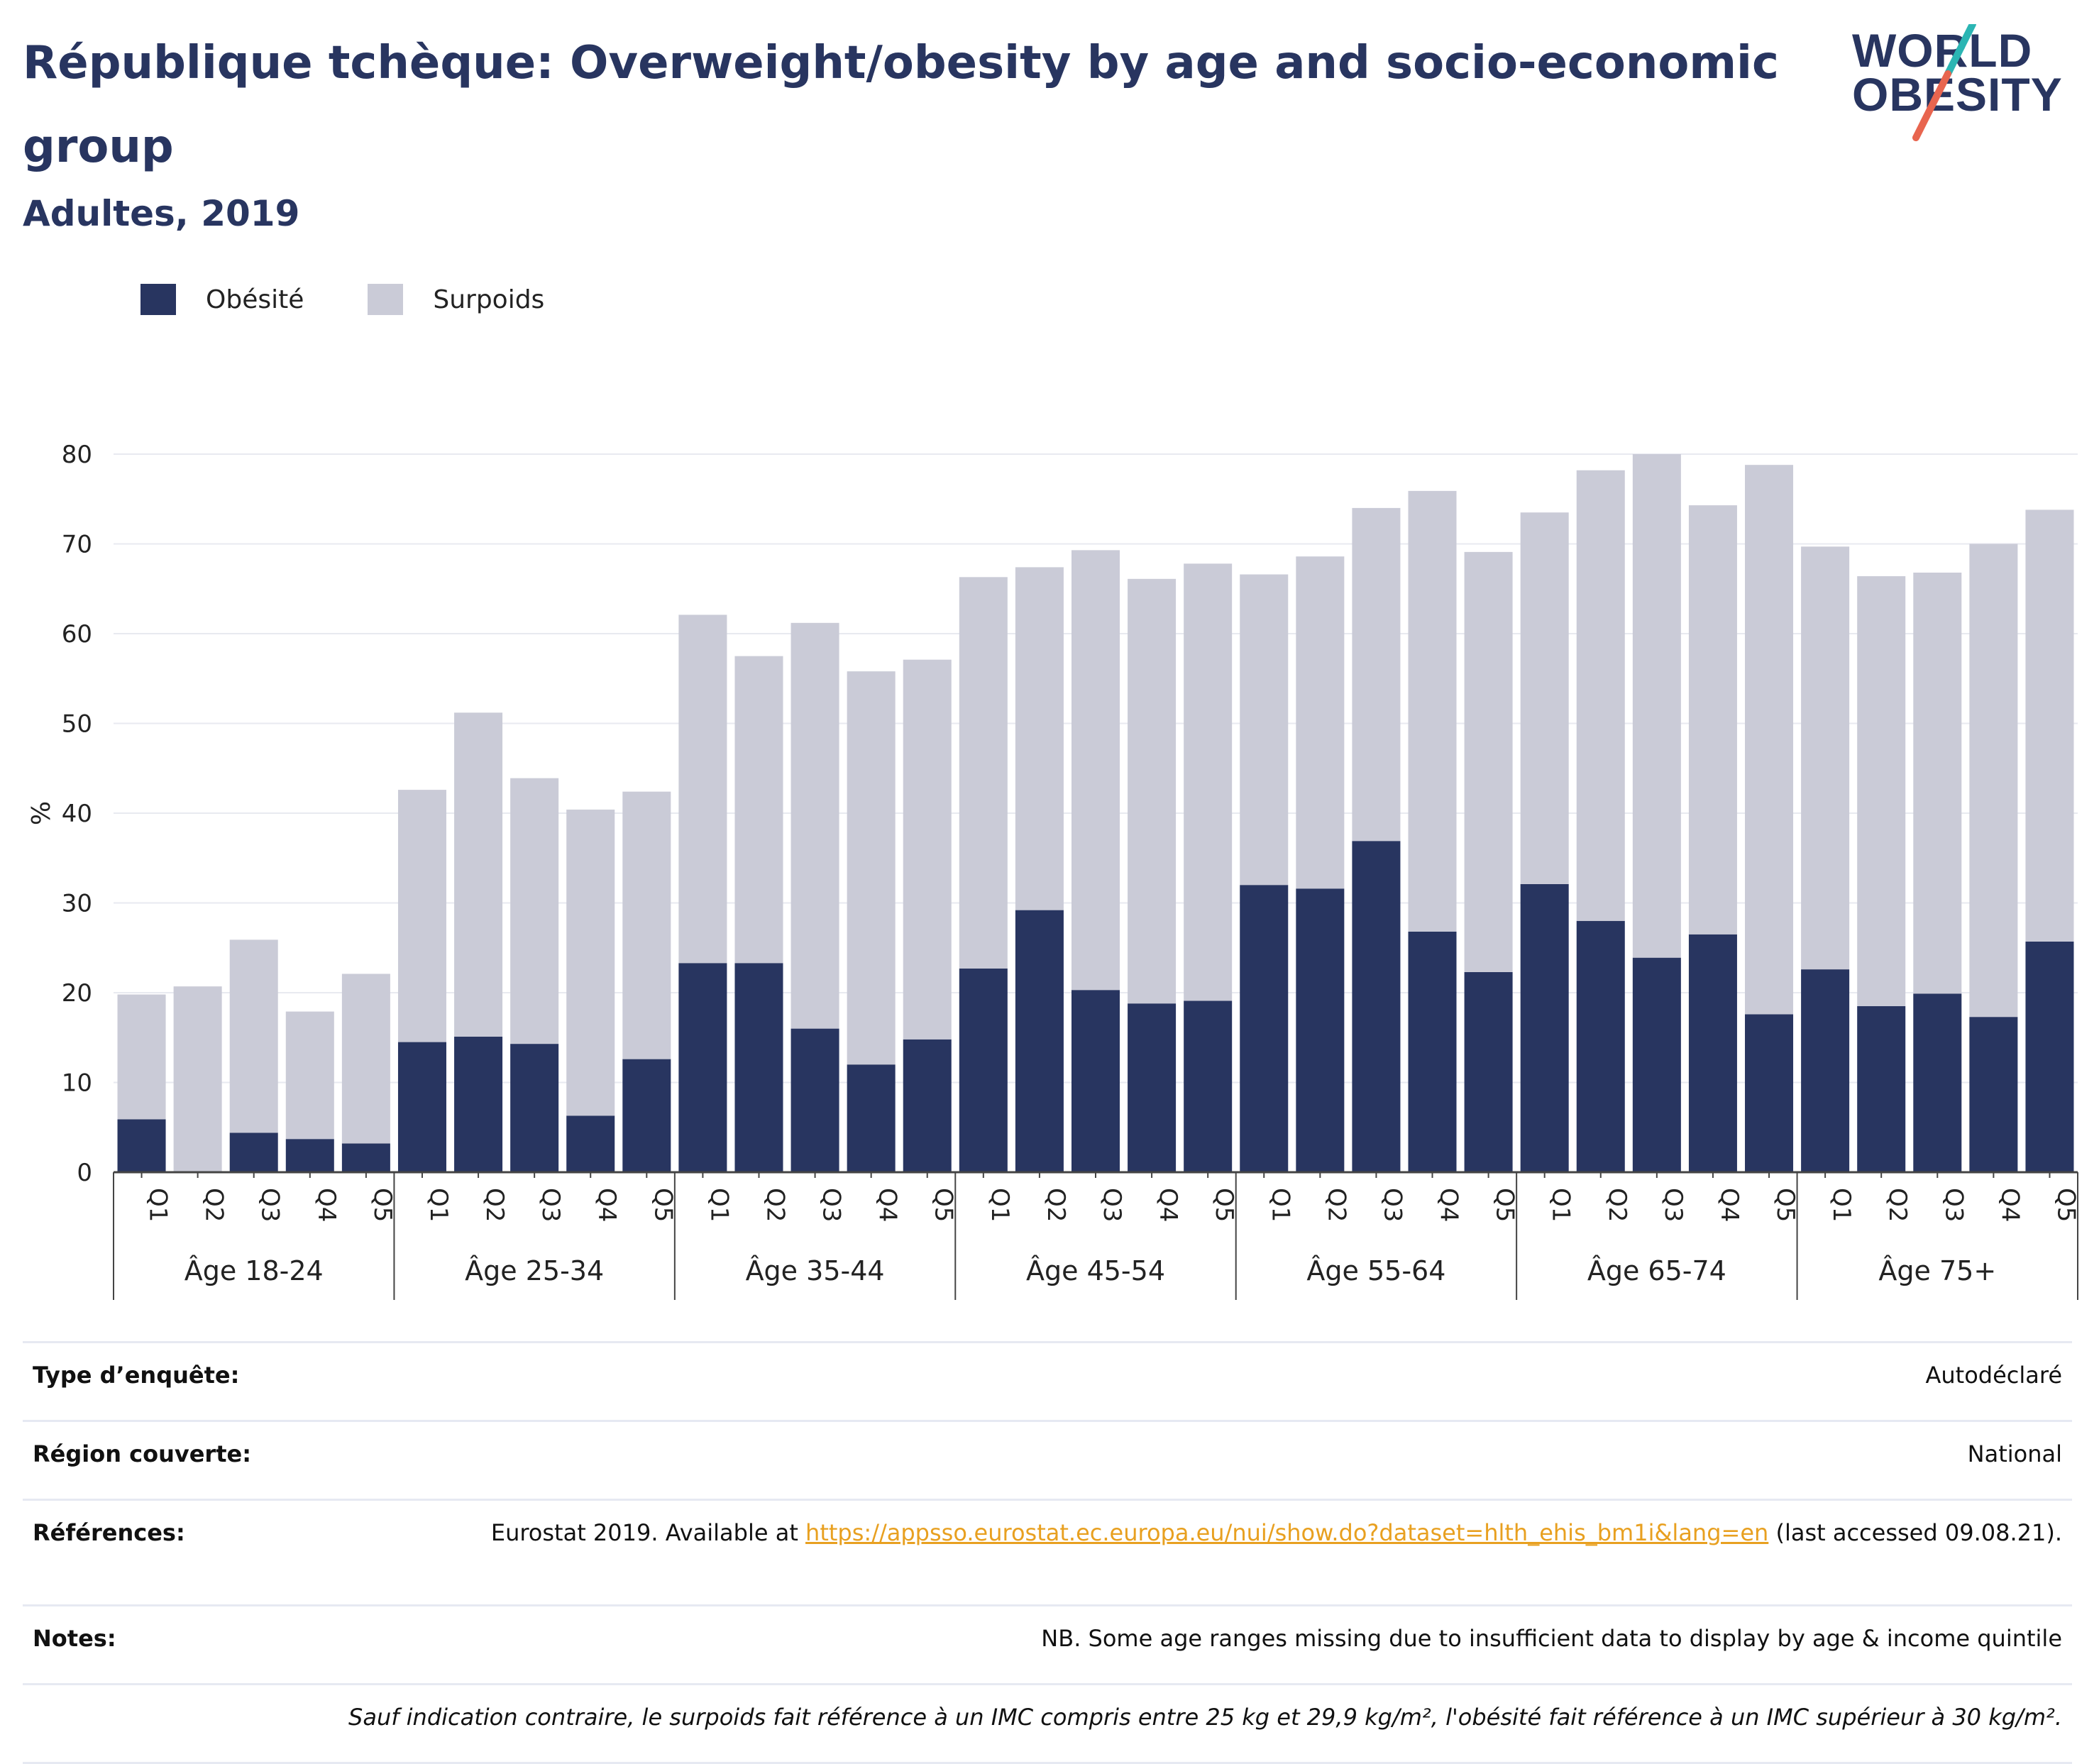 Image resolution: width=2099 pixels, height=1764 pixels. I want to click on y-tick-label: 0, so click(84, 1173).